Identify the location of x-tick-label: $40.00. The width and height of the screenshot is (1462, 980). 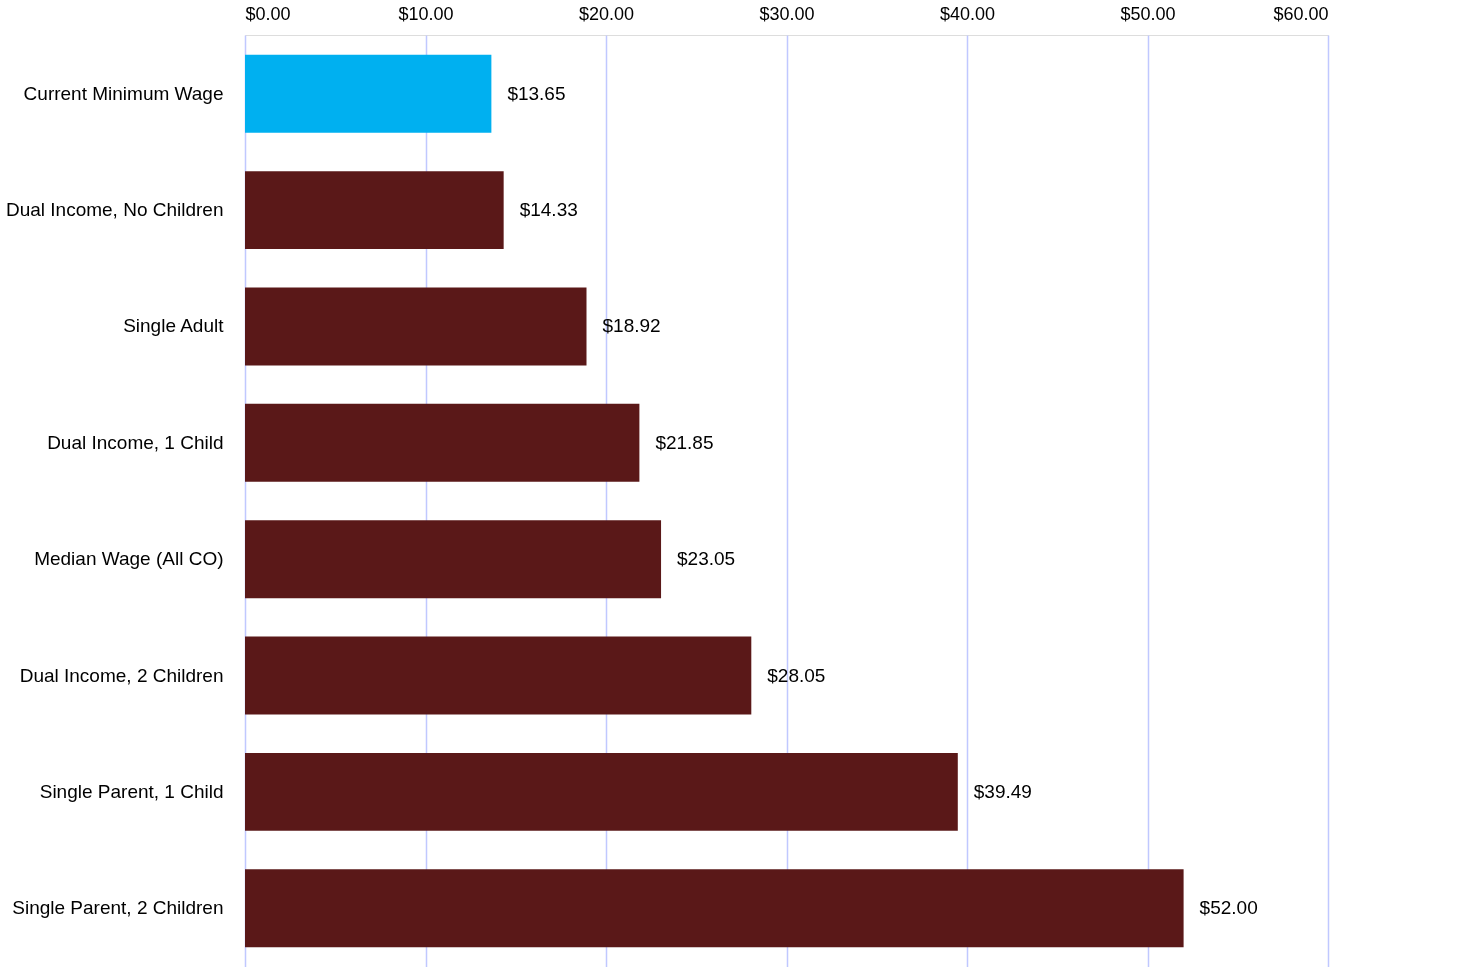
(967, 13).